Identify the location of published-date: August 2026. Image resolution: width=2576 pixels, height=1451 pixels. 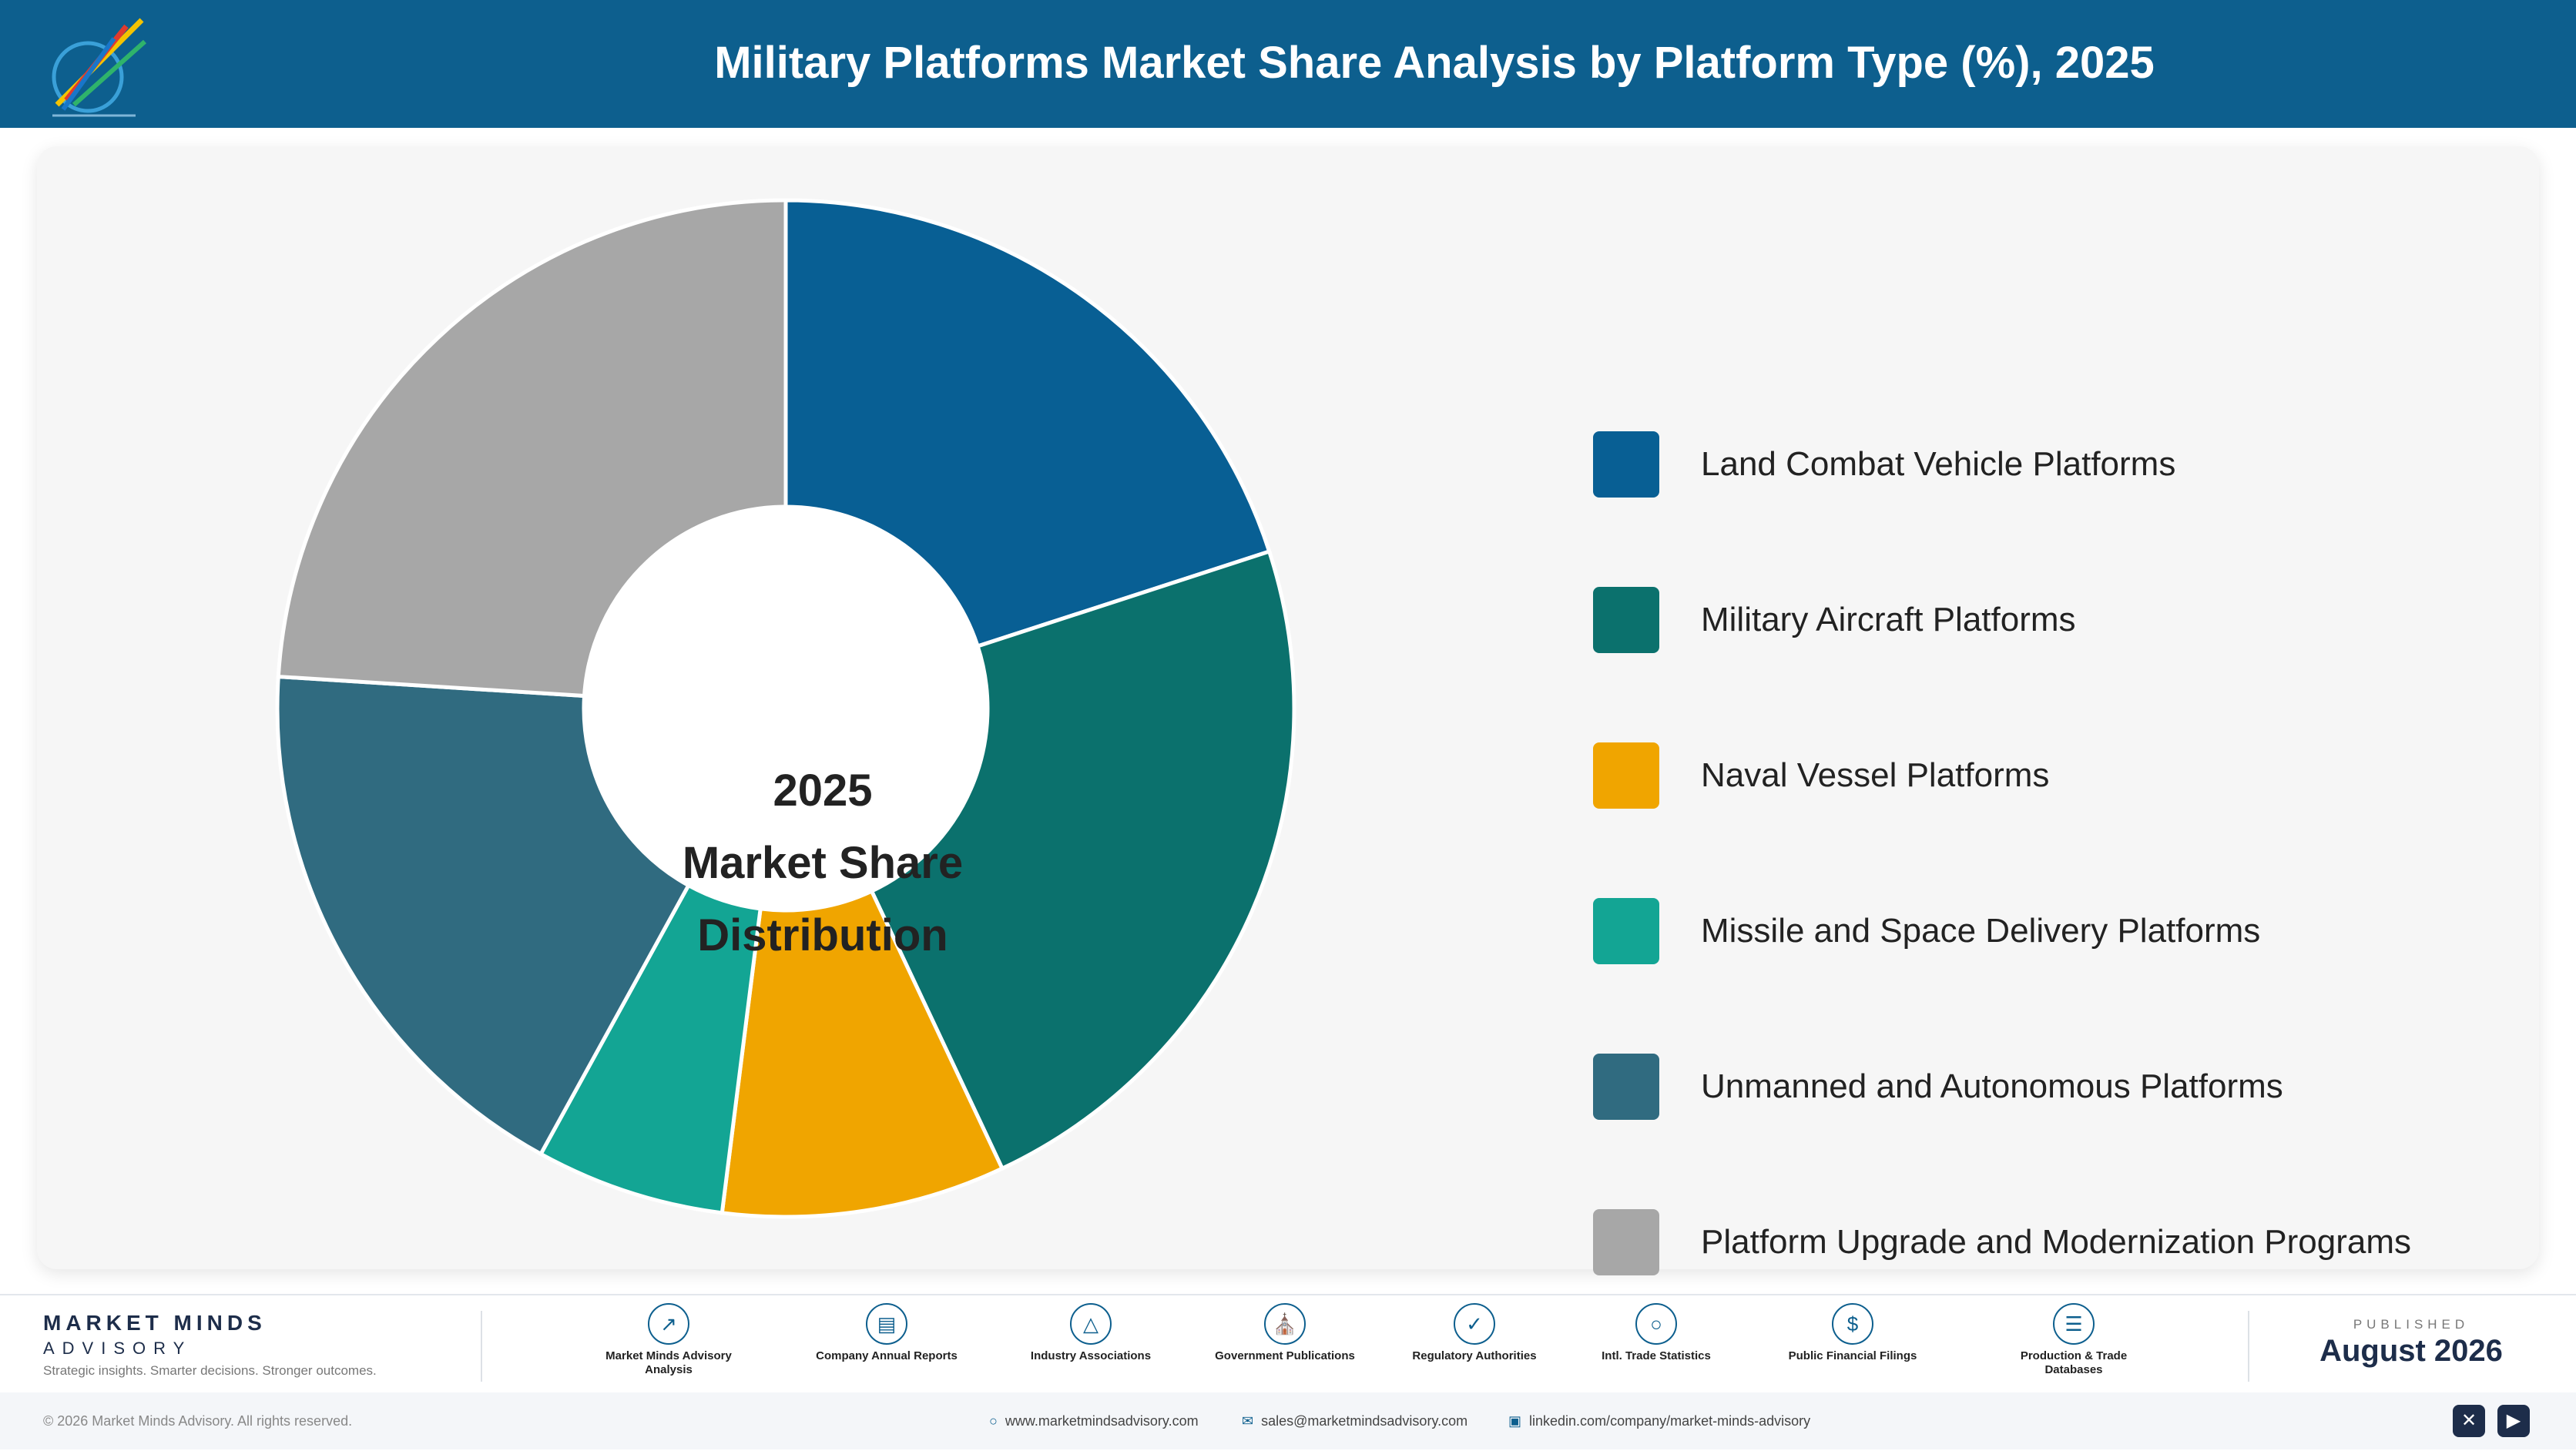
(2411, 1351).